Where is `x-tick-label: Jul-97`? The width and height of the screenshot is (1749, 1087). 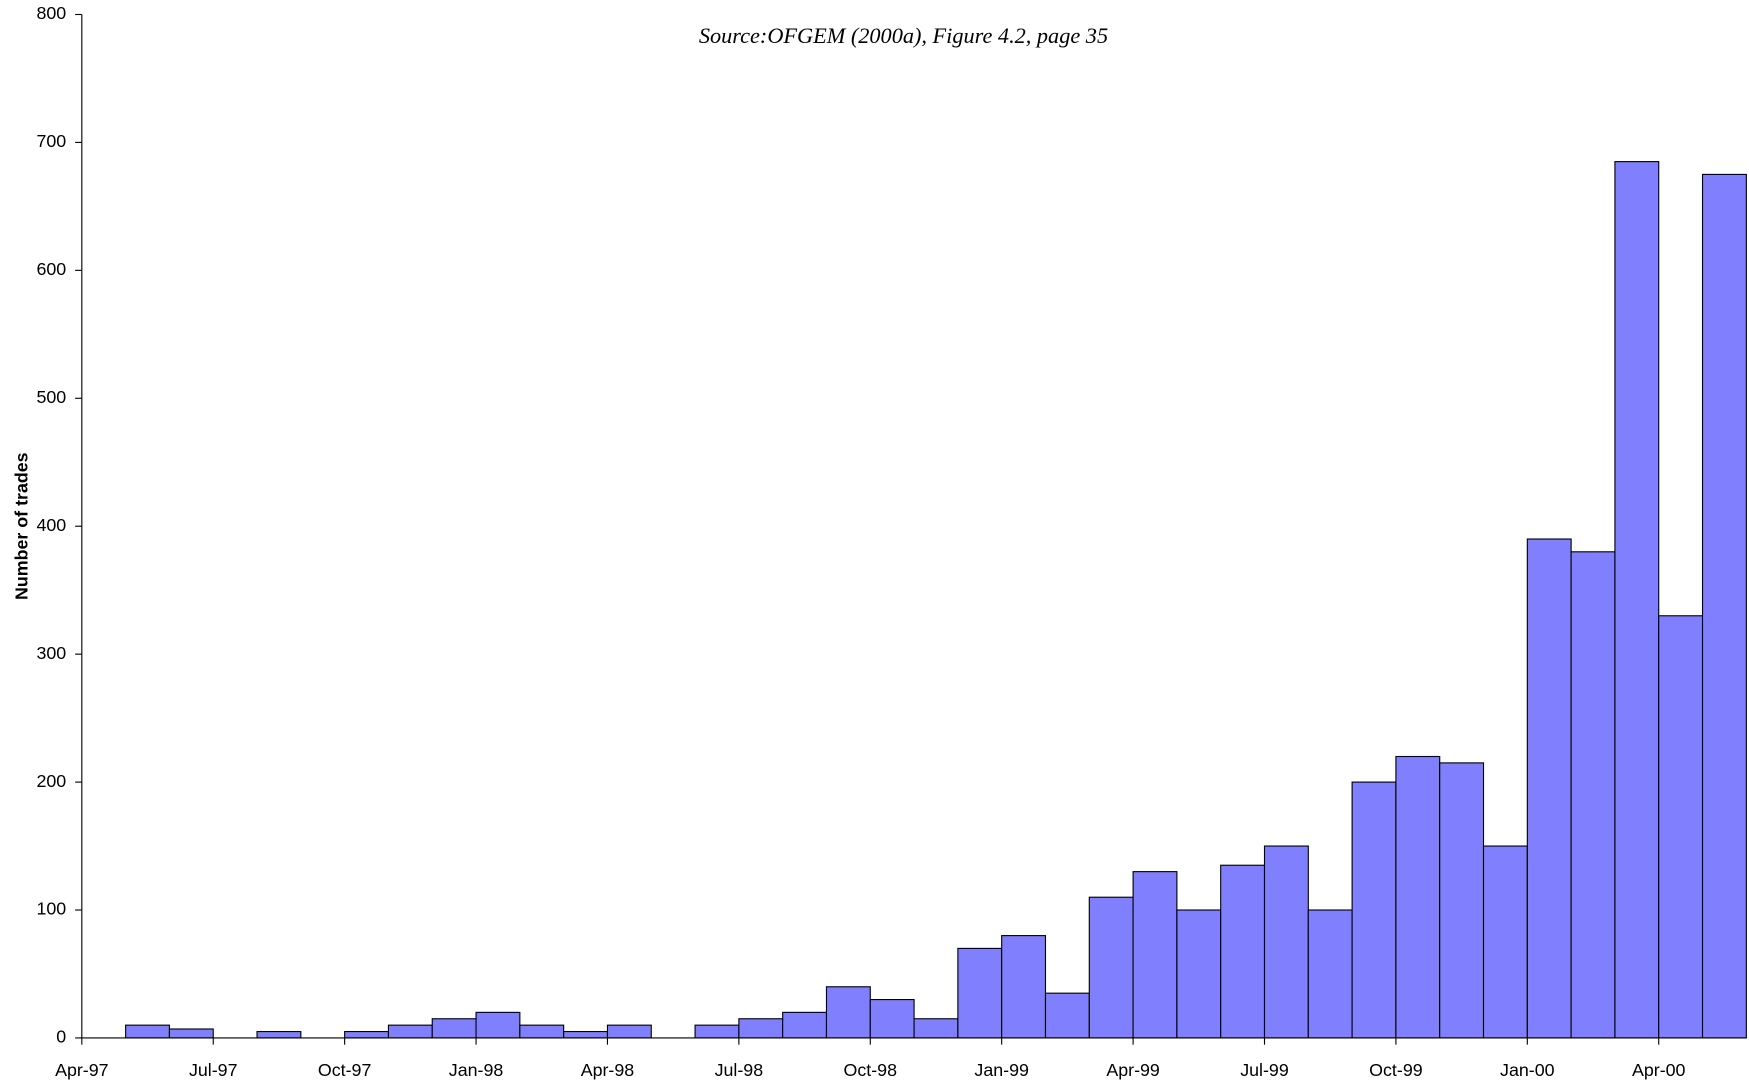
x-tick-label: Jul-97 is located at coordinates (213, 1070).